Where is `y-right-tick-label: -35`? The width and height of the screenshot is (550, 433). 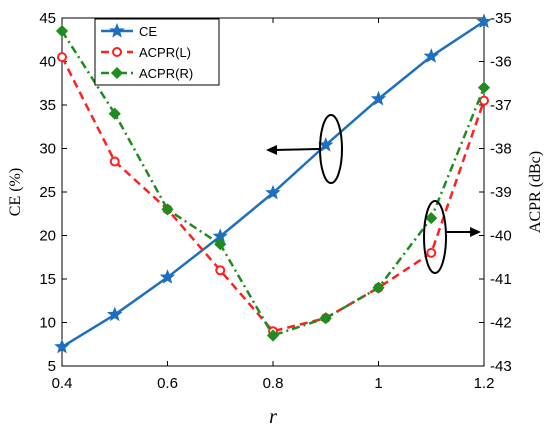
y-right-tick-label: -35 is located at coordinates (501, 18).